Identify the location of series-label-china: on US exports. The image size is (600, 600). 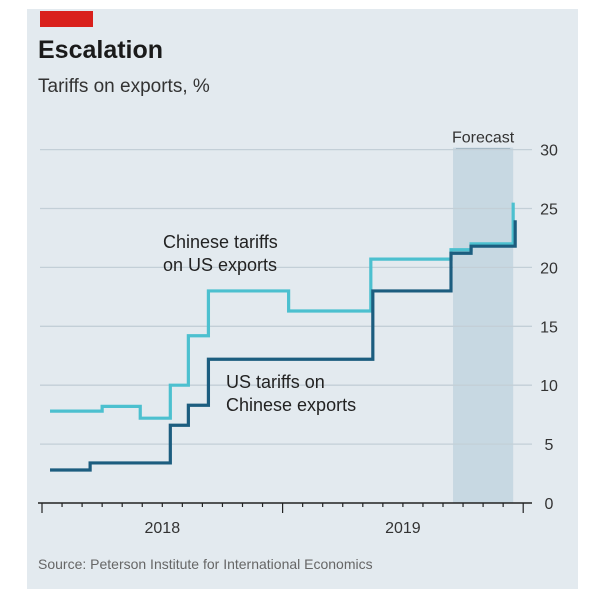
(220, 265).